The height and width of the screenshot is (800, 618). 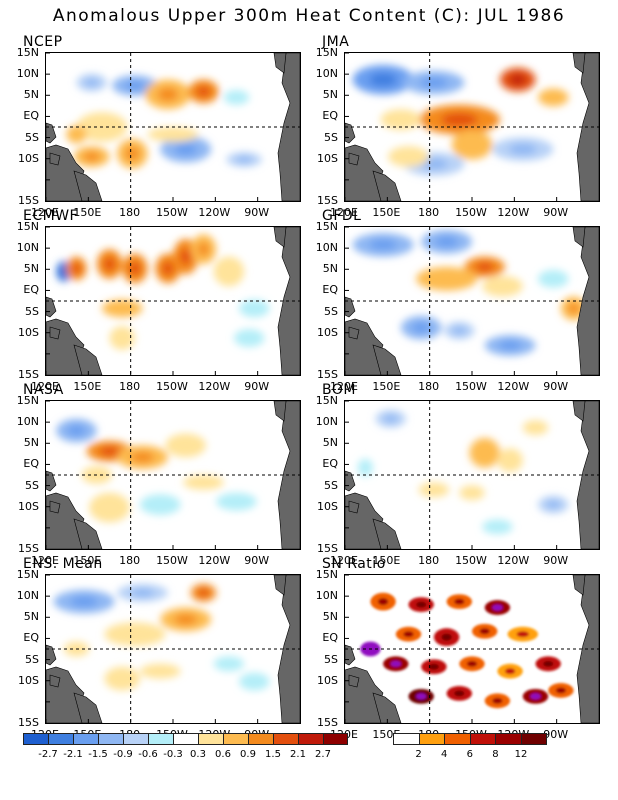 What do you see at coordinates (48, 754) in the screenshot?
I see `colorbar-label: -2.7` at bounding box center [48, 754].